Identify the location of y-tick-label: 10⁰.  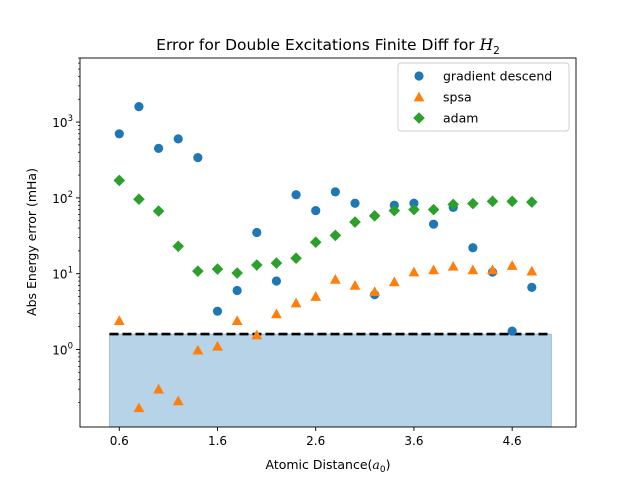
(62, 350).